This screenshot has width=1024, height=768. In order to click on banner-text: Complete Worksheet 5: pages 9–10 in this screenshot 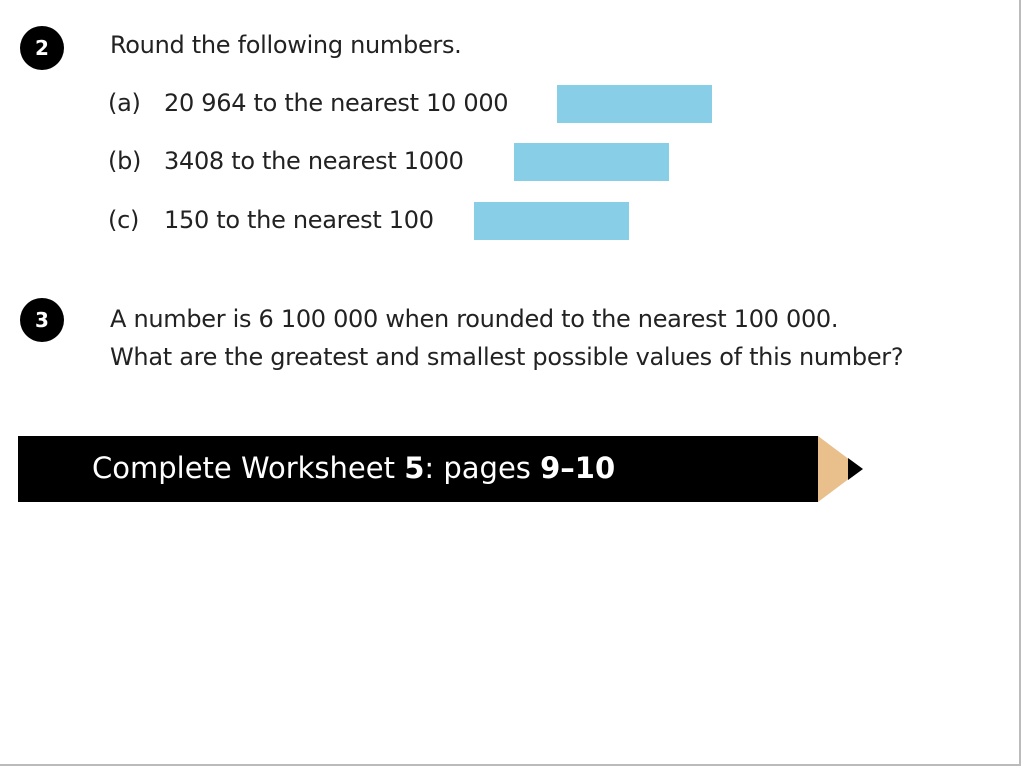, I will do `click(353, 468)`.